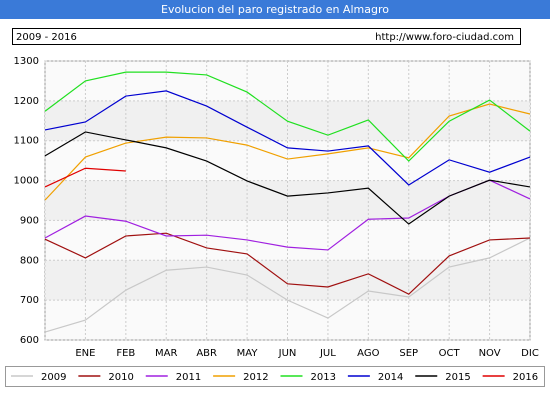 Image resolution: width=550 pixels, height=400 pixels. What do you see at coordinates (26, 61) in the screenshot?
I see `y-tick-label: 1300` at bounding box center [26, 61].